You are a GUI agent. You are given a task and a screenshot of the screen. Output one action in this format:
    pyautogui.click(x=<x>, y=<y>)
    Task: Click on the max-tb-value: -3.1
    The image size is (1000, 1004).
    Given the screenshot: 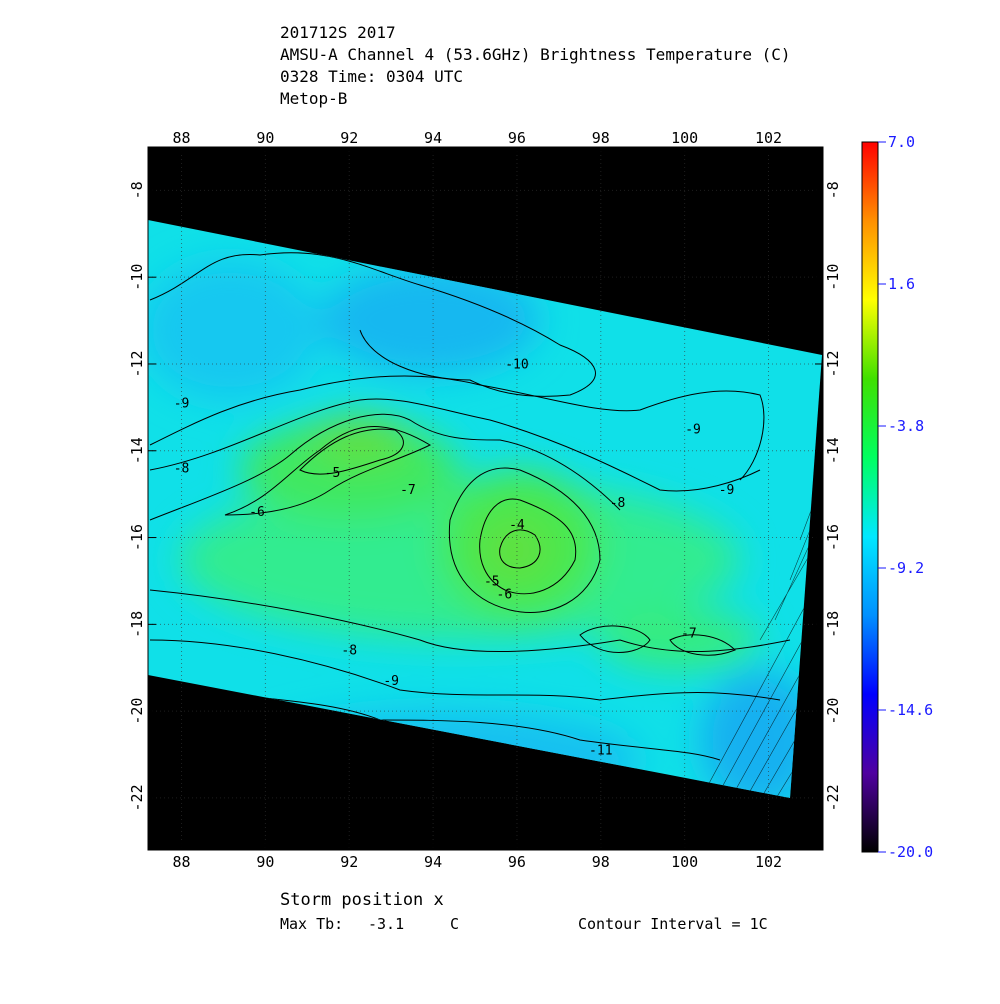 What is the action you would take?
    pyautogui.click(x=386, y=924)
    